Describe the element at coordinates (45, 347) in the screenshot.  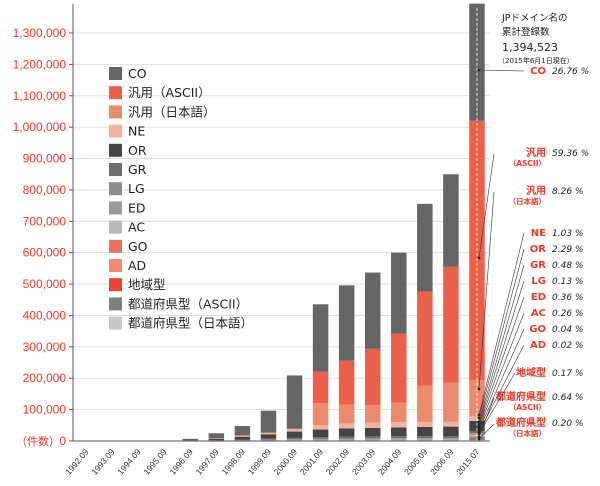
I see `y-tick-label: 300,000` at that location.